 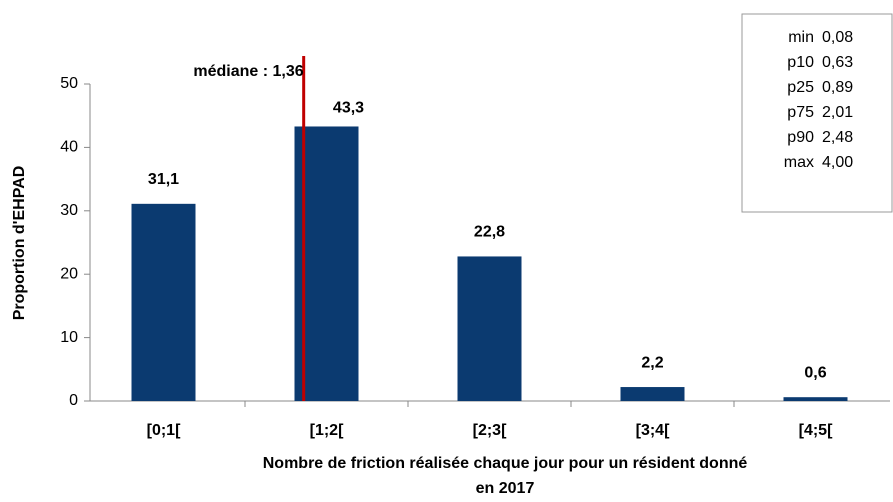 I want to click on y-tick-label: 50, so click(x=69, y=83).